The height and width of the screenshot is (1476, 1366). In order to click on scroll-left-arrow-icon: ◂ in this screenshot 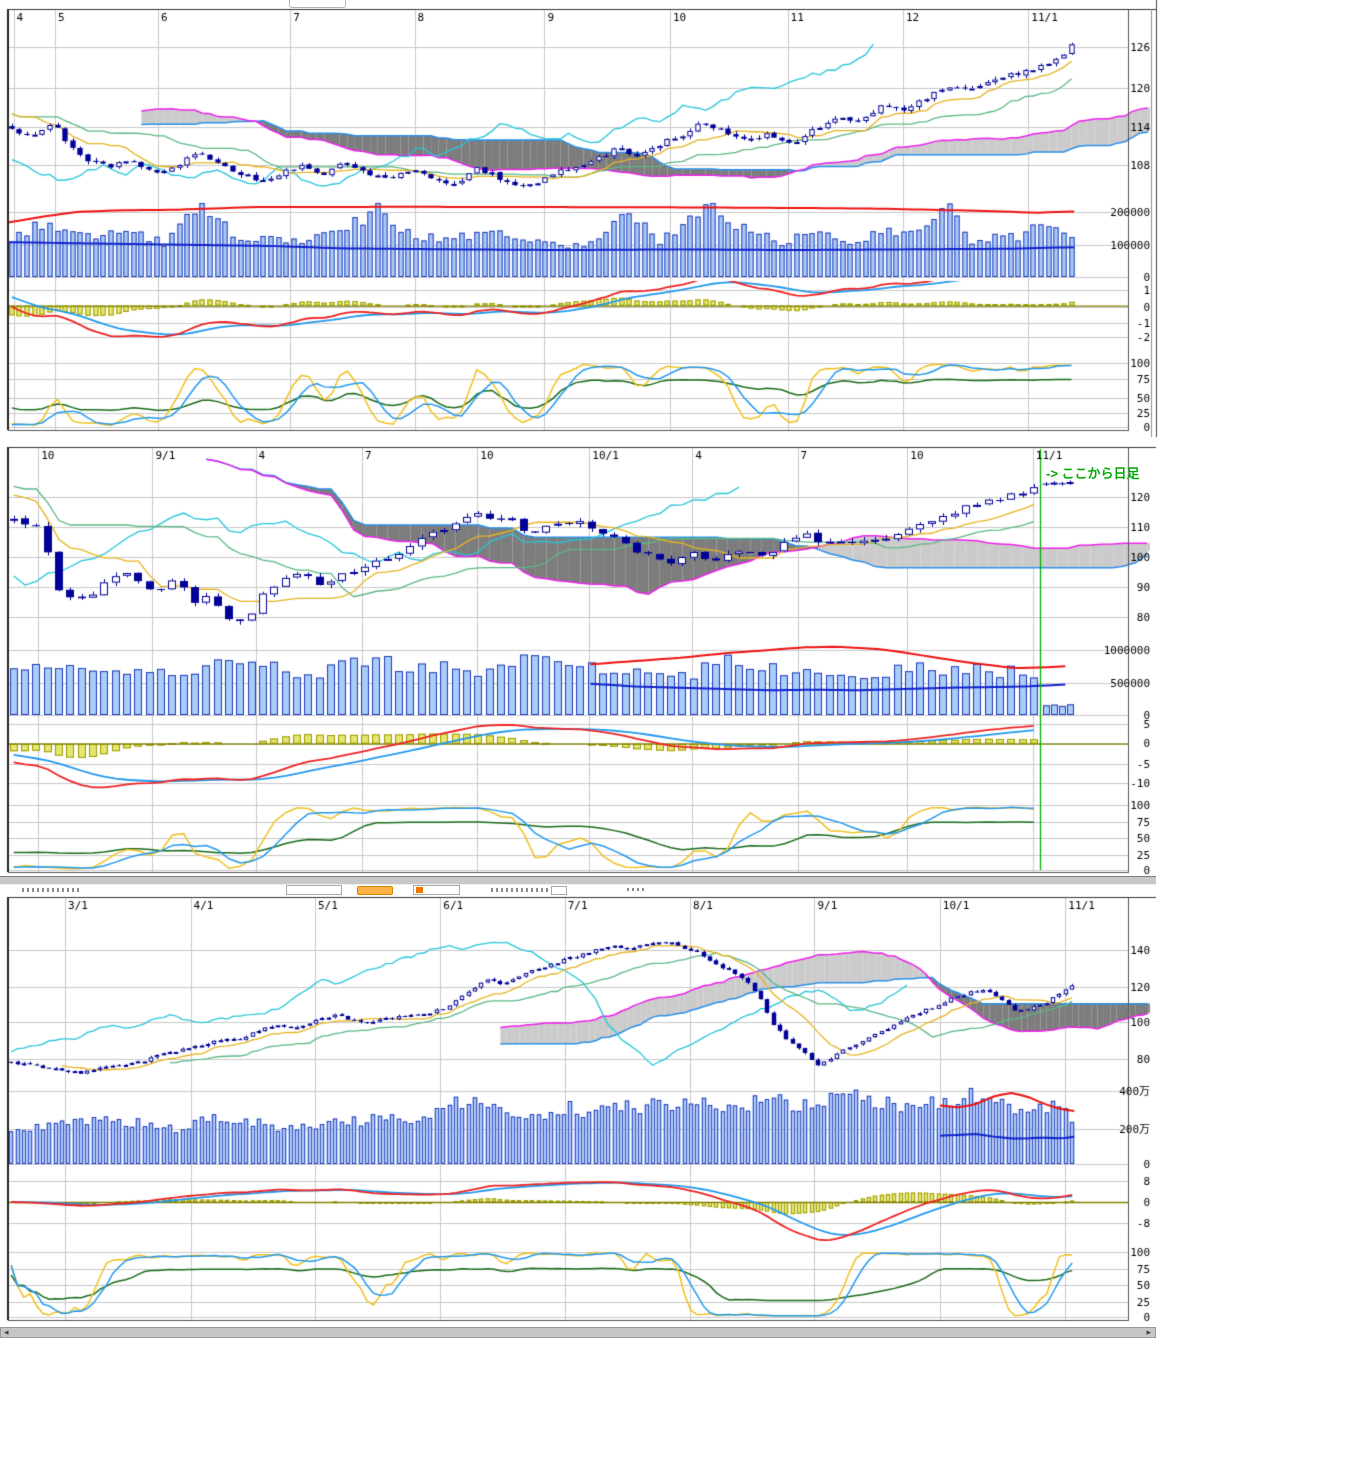, I will do `click(6, 1332)`.